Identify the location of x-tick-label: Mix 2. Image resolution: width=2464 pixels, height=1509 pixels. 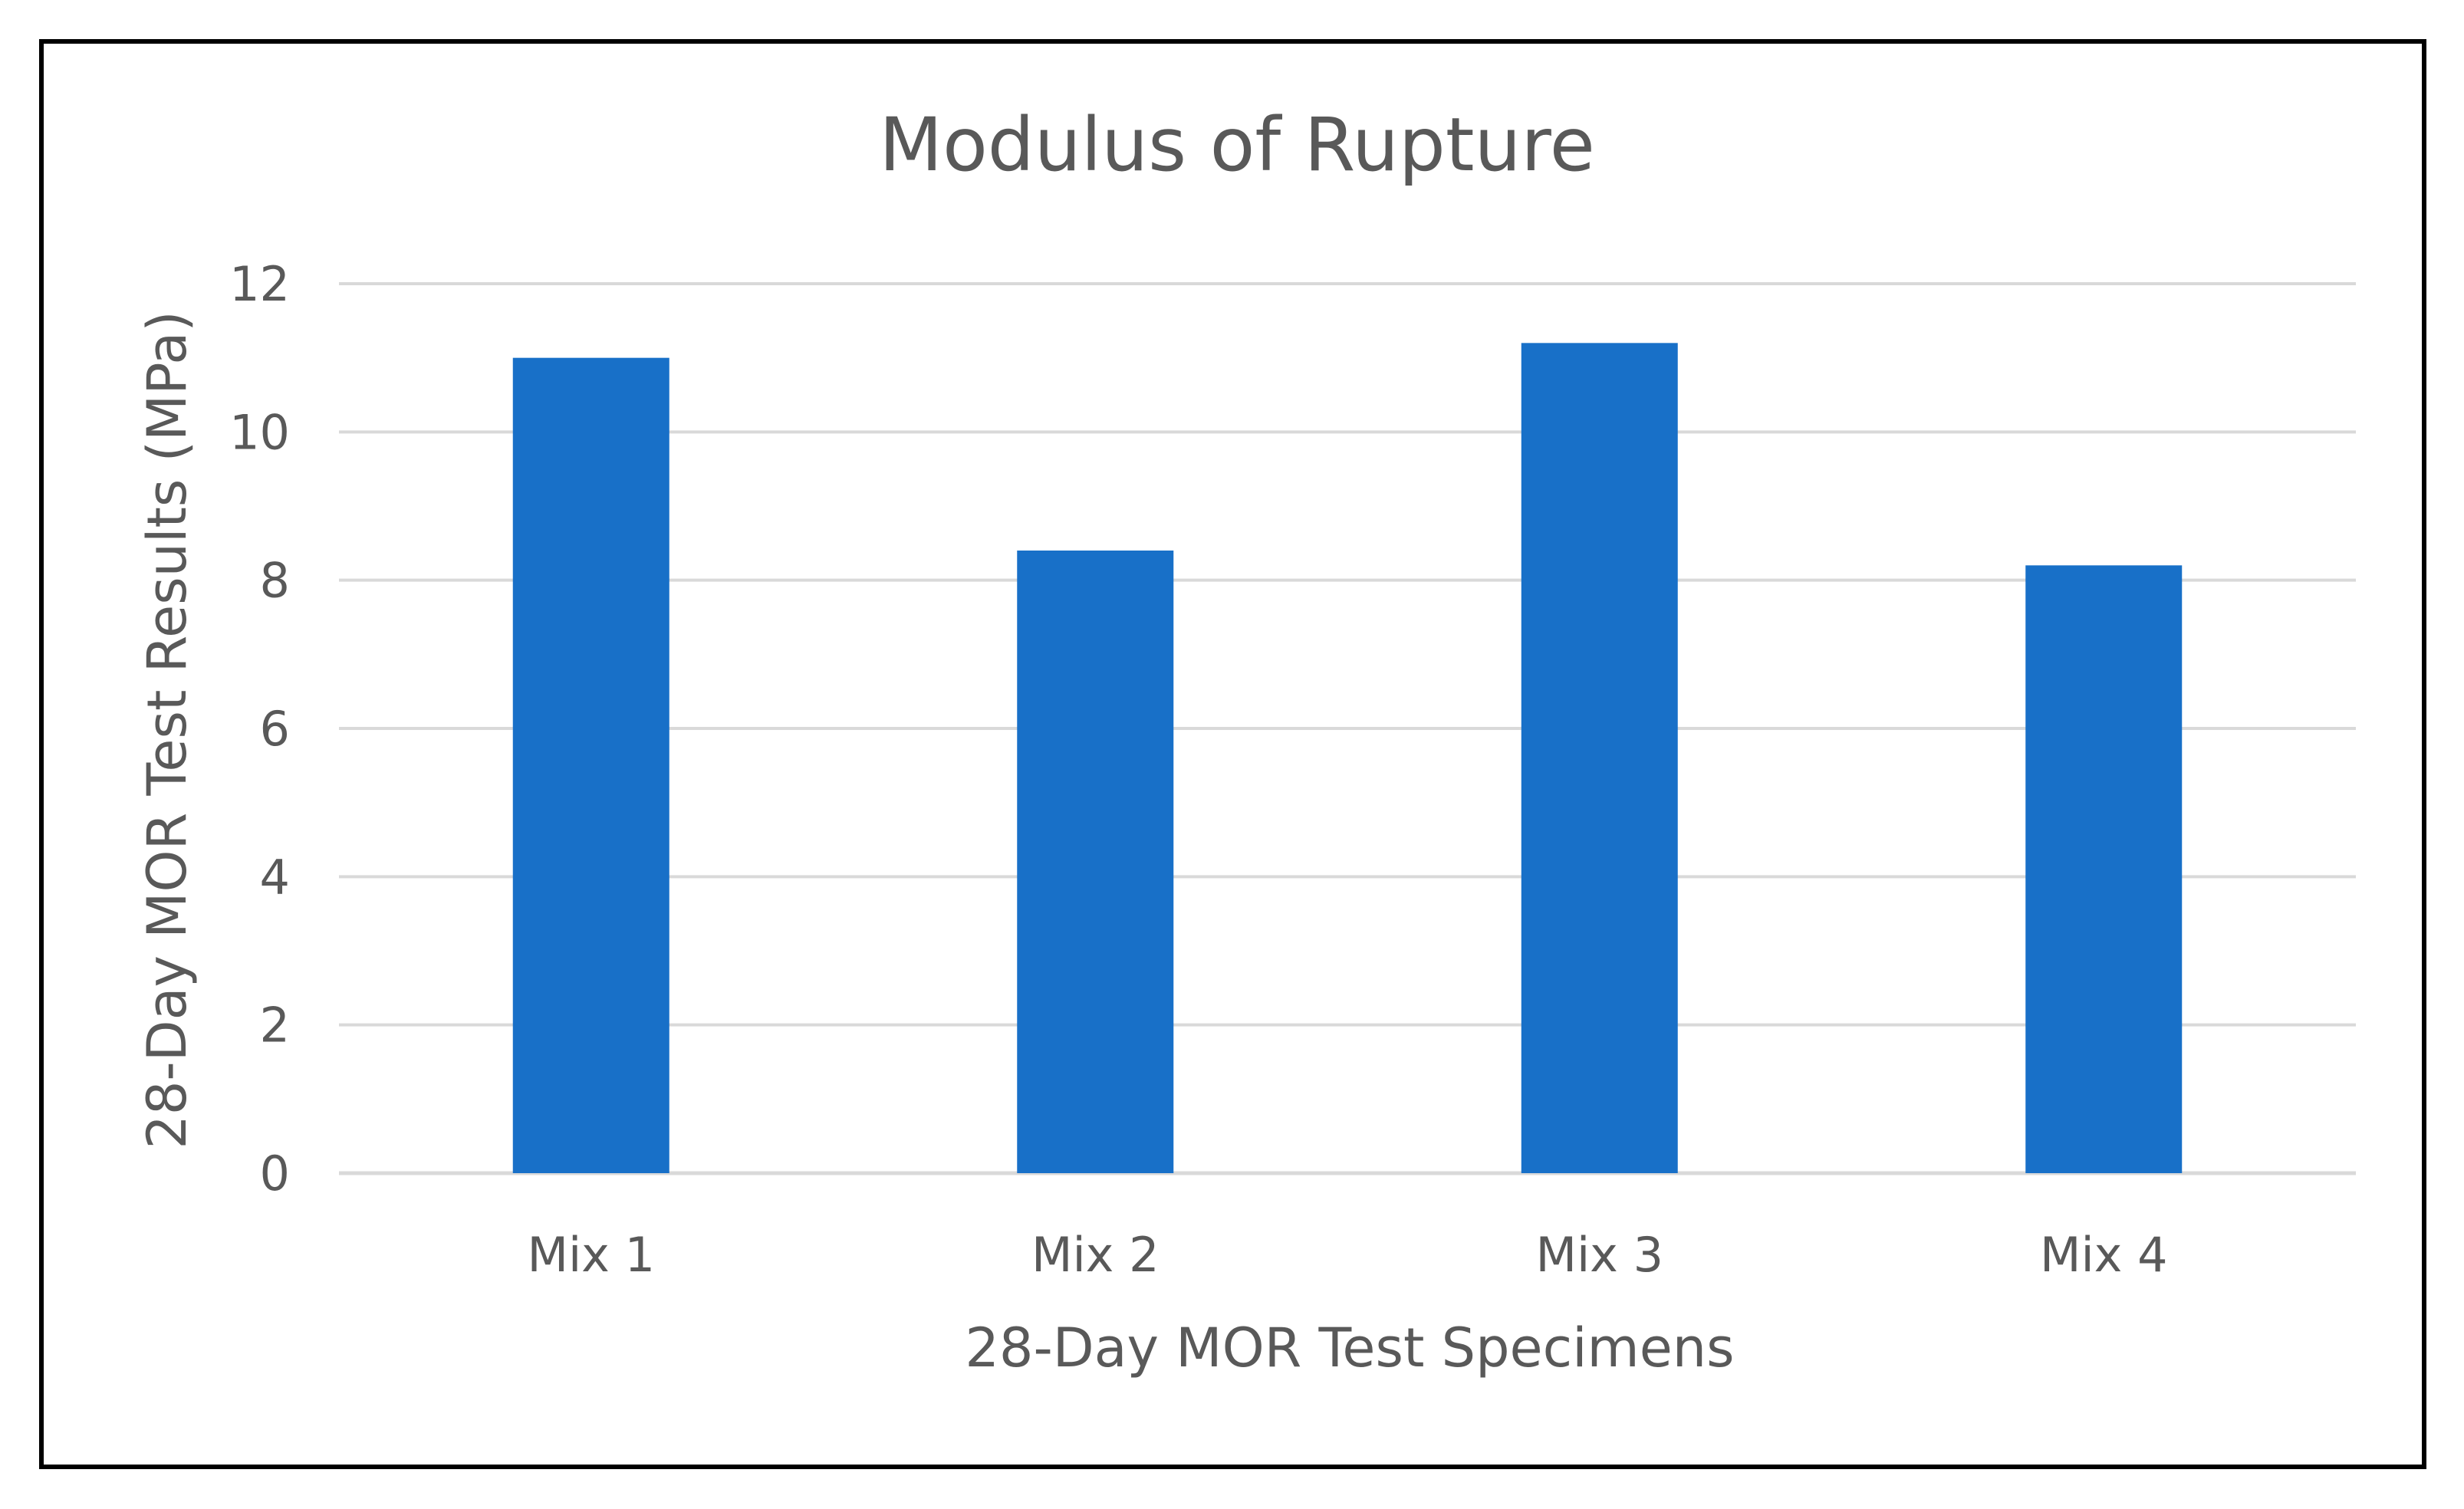
(1095, 1255).